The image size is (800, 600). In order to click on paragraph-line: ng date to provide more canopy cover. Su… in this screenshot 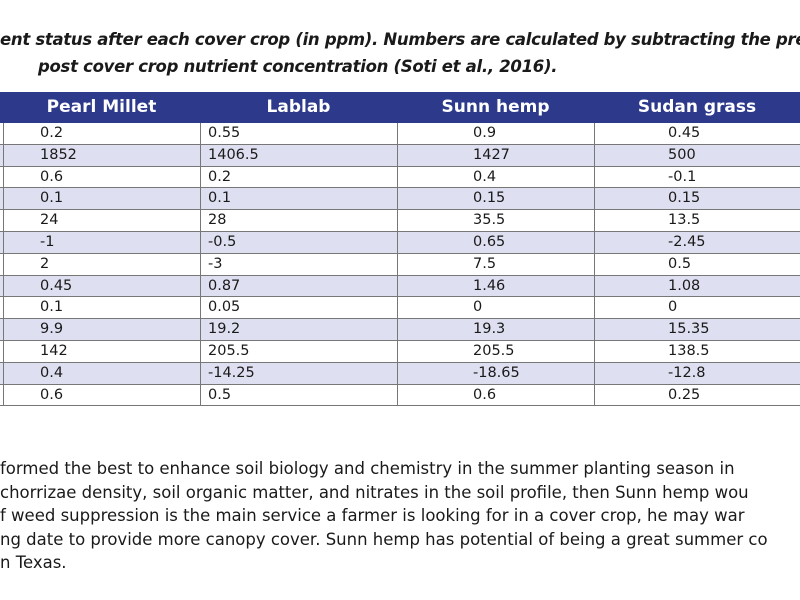, I will do `click(384, 539)`.